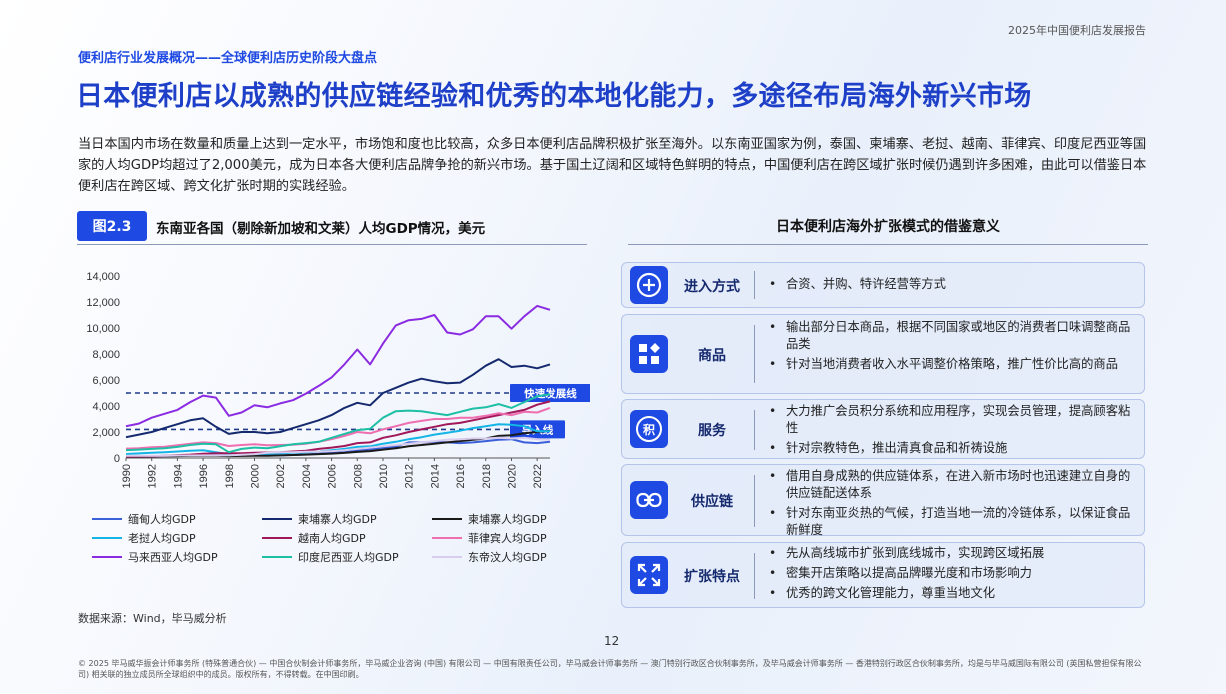 The height and width of the screenshot is (694, 1226). What do you see at coordinates (127, 476) in the screenshot?
I see `x-tick-label: 1990` at bounding box center [127, 476].